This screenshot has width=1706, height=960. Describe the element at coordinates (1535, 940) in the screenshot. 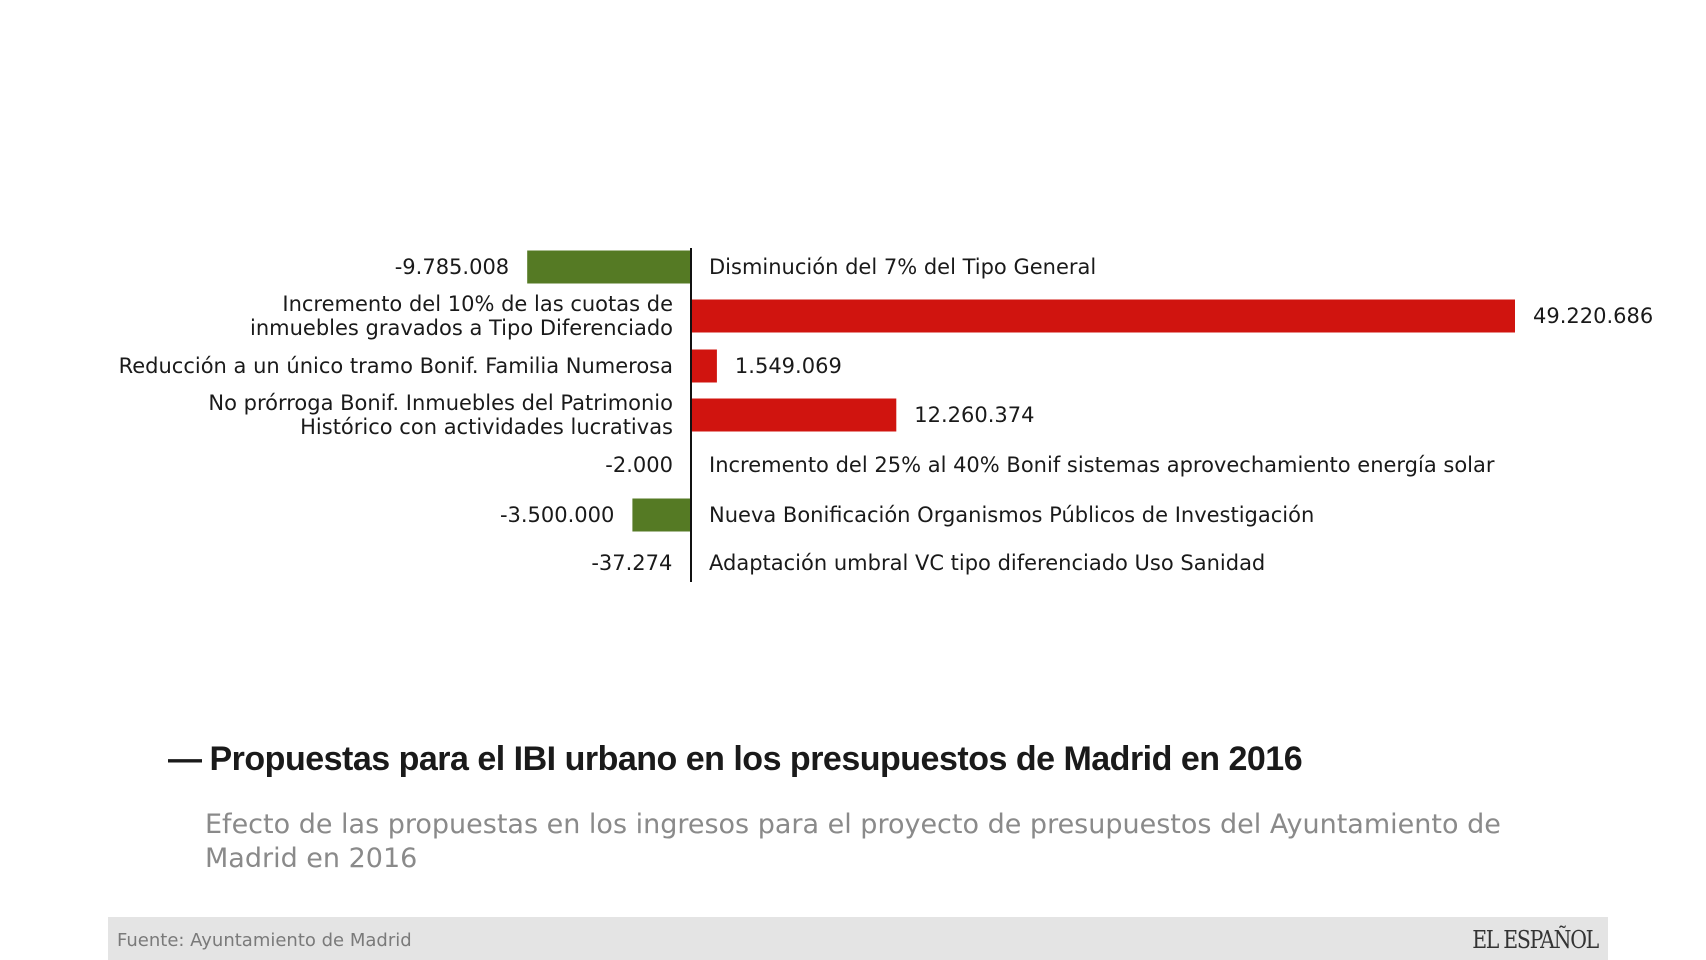

I see `brand-logo: EL ESPAÑOL` at that location.